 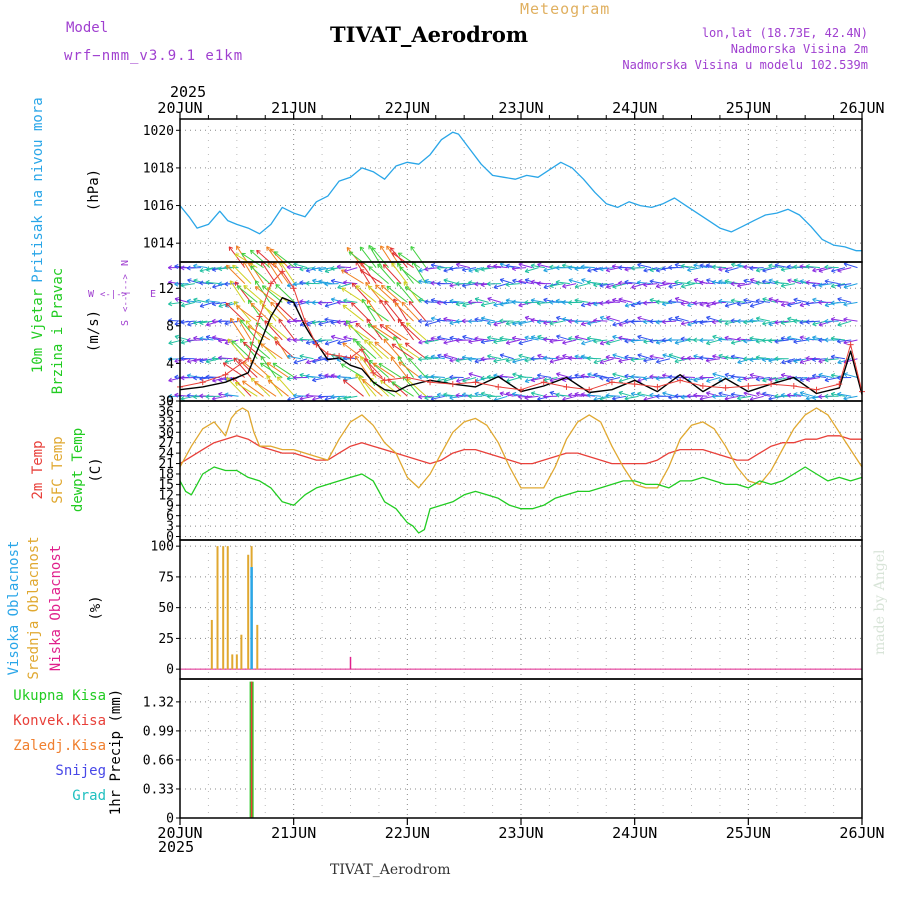 I want to click on footer-station: TIVAT_Aerodrom, so click(x=390, y=870).